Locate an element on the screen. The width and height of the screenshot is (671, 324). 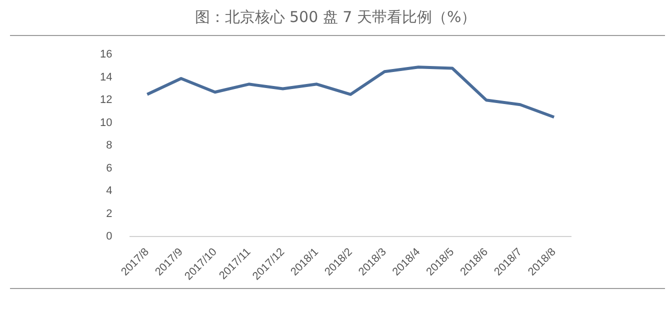
y-tick-label: 2 is located at coordinates (109, 214).